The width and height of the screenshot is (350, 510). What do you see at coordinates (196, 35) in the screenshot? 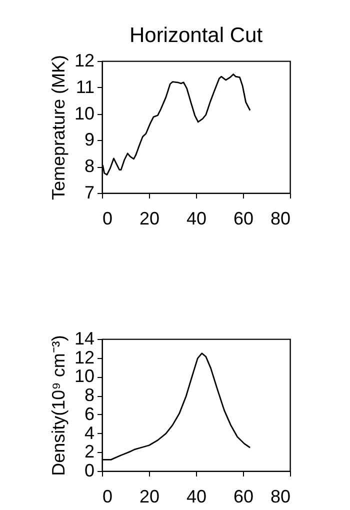
I see `chart-title: Horizontal Cut` at bounding box center [196, 35].